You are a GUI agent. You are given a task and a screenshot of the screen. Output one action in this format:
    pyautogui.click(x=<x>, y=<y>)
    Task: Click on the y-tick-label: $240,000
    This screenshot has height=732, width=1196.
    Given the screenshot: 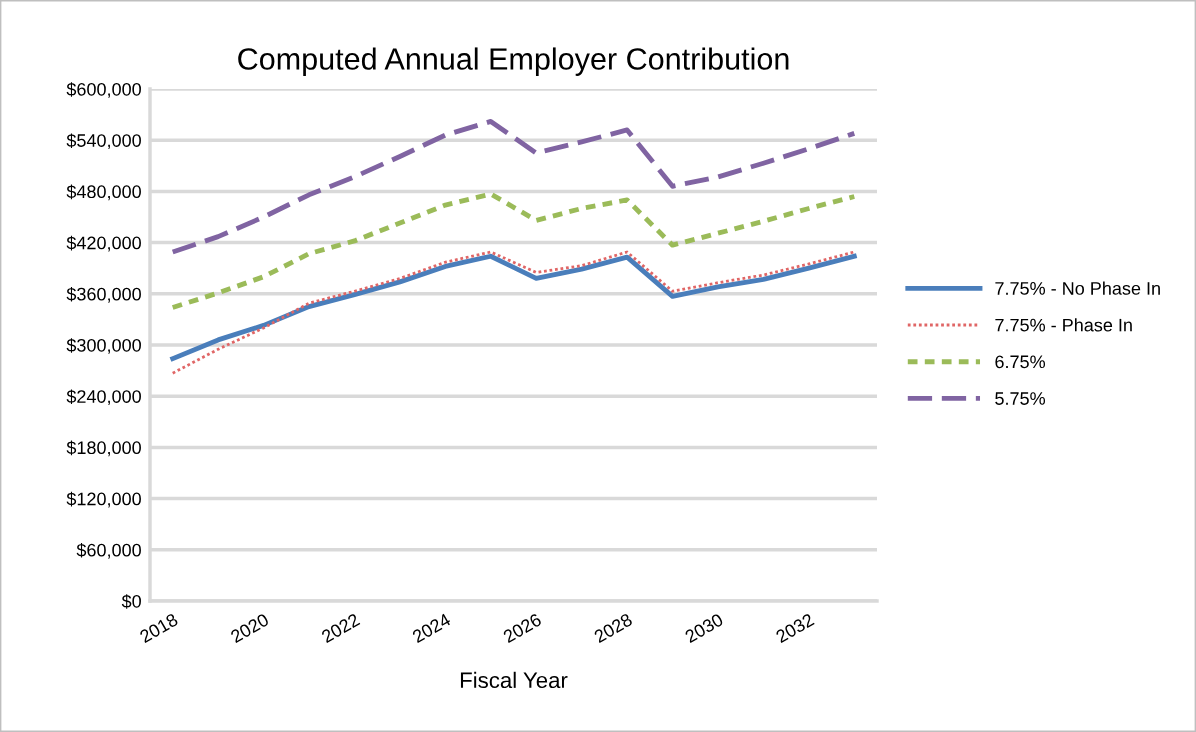 What is the action you would take?
    pyautogui.click(x=103, y=397)
    